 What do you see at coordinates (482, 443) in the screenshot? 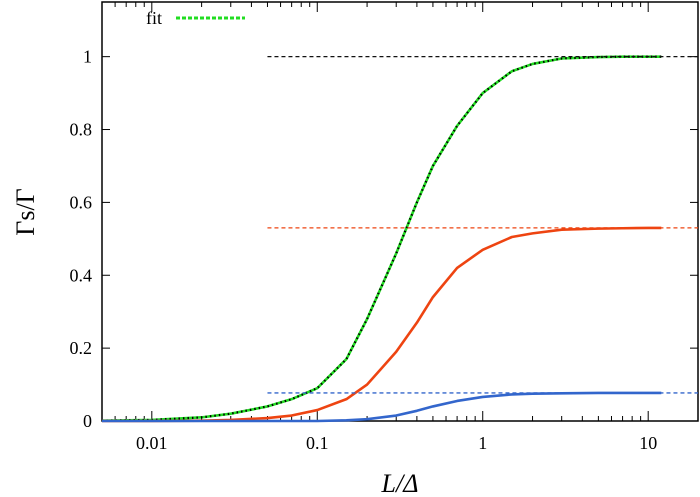
I see `x-tick-label: 1` at bounding box center [482, 443].